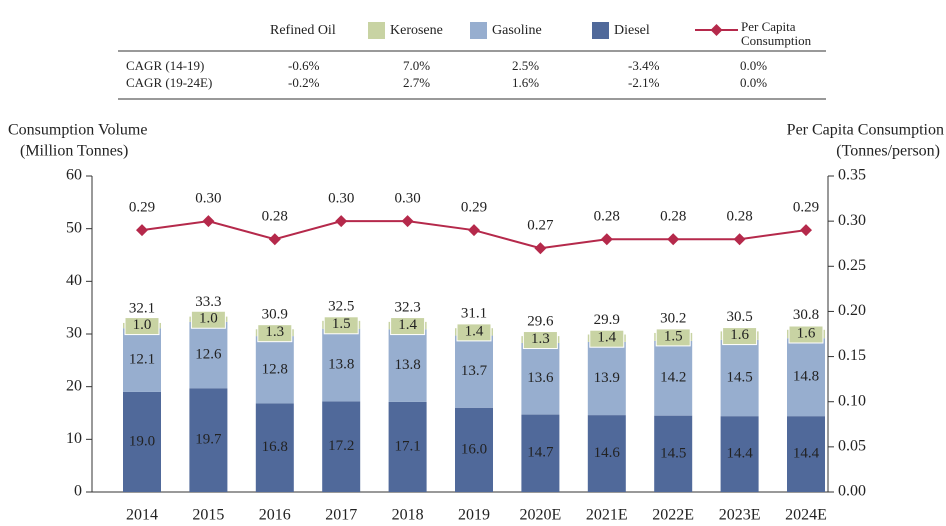 Image resolution: width=946 pixels, height=526 pixels. I want to click on y-tick-label: 40, so click(74, 280).